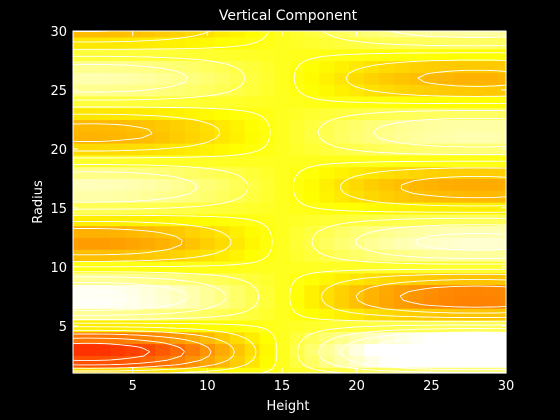 The width and height of the screenshot is (560, 420). Describe the element at coordinates (288, 406) in the screenshot. I see `x-axis-label: Height` at that location.